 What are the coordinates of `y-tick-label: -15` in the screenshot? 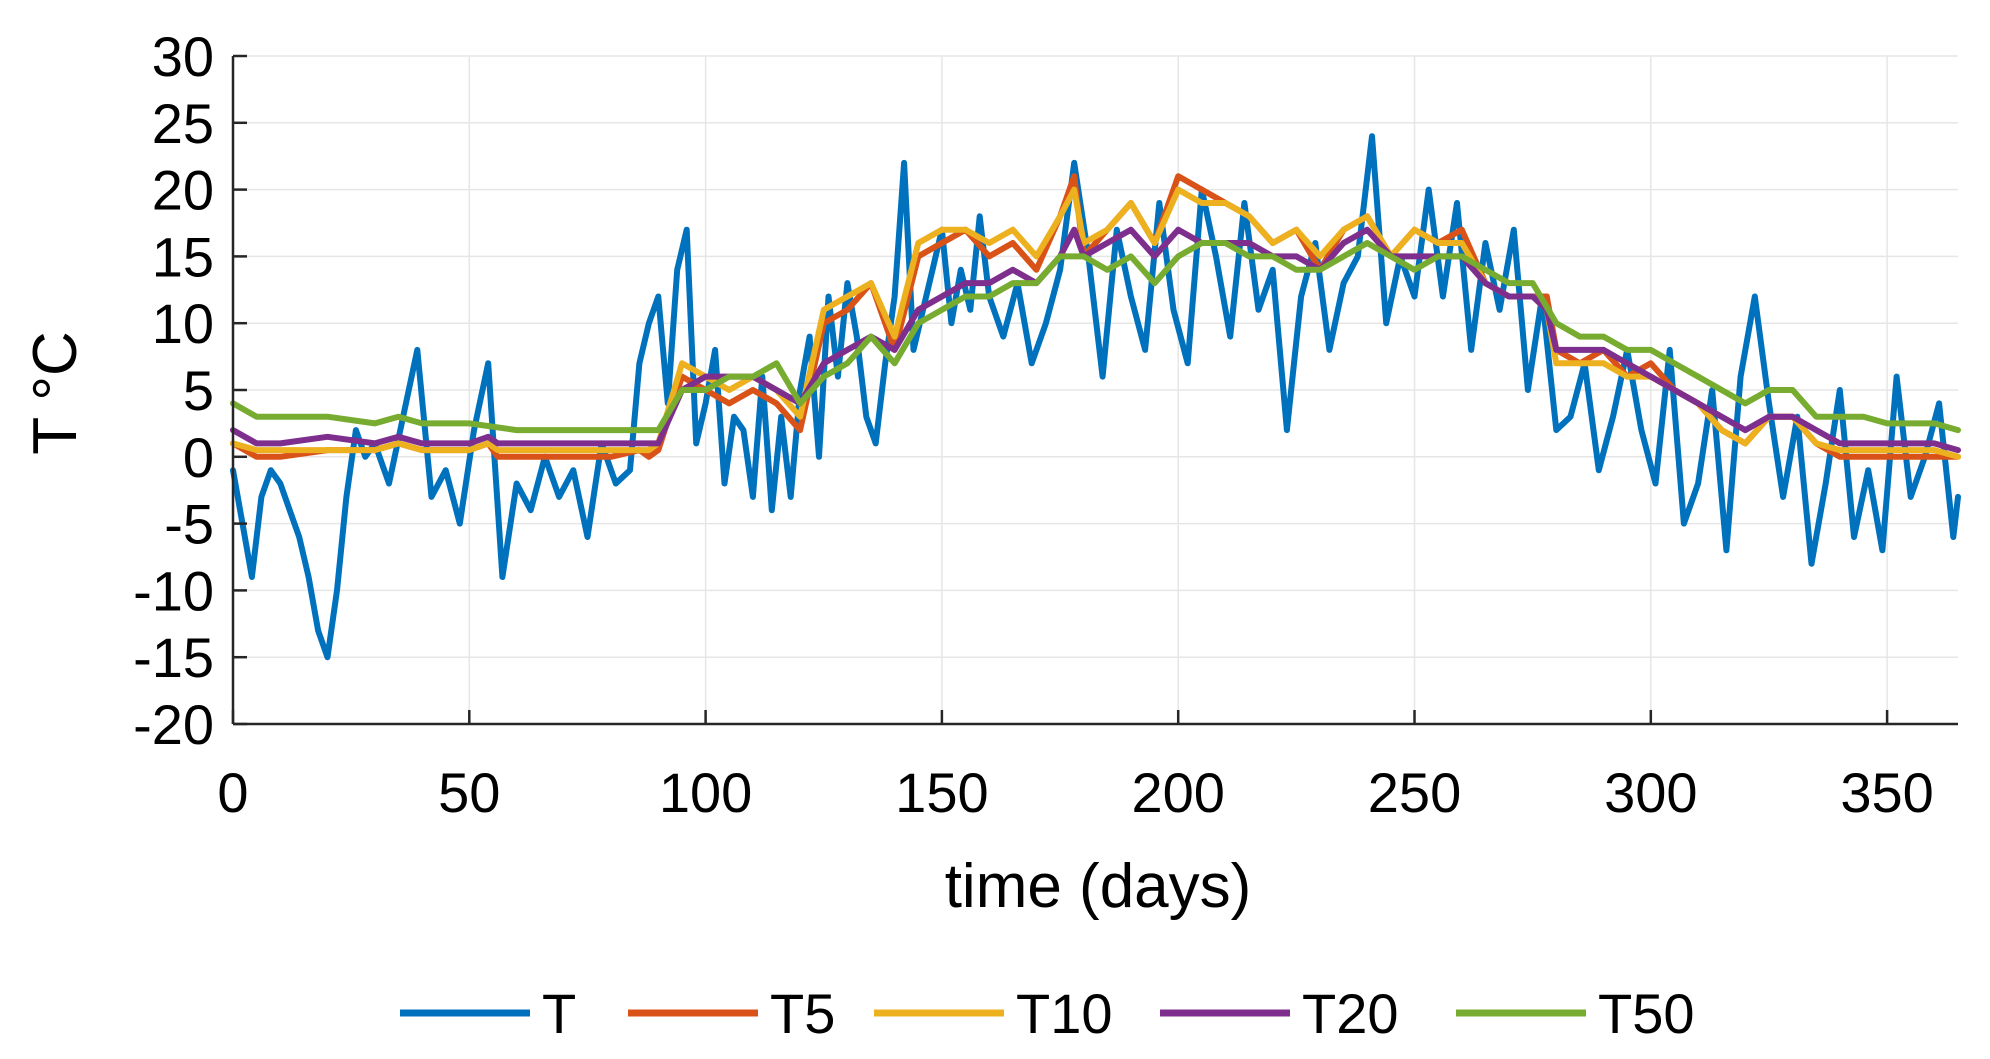 It's located at (173, 657).